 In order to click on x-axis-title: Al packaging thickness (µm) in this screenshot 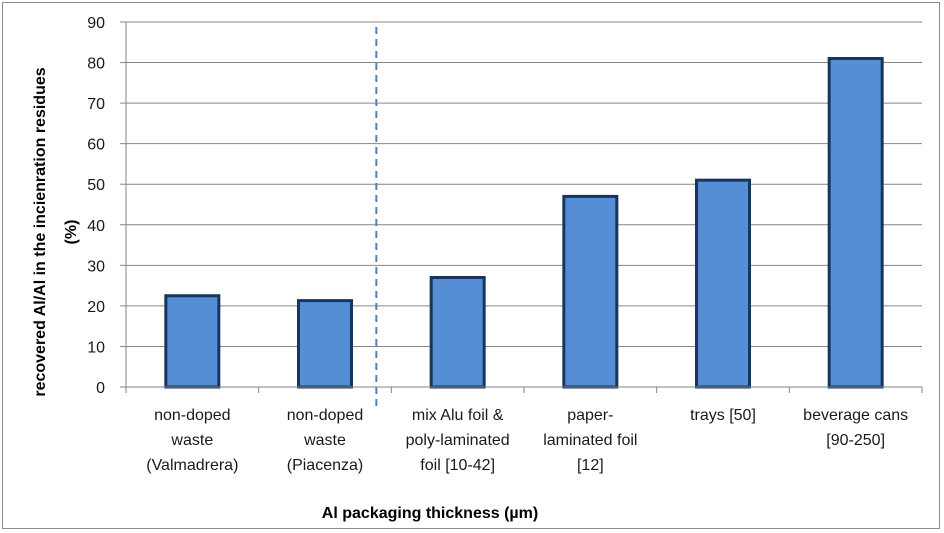, I will do `click(430, 513)`.